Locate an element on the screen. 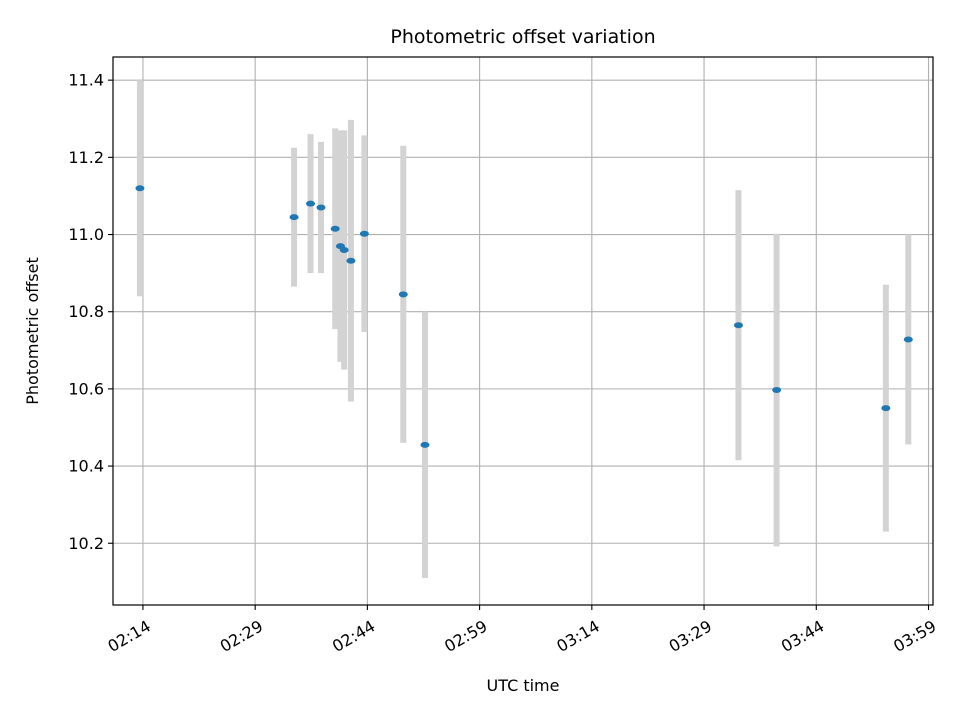  x-tick-label: 02:44 is located at coordinates (353, 636).